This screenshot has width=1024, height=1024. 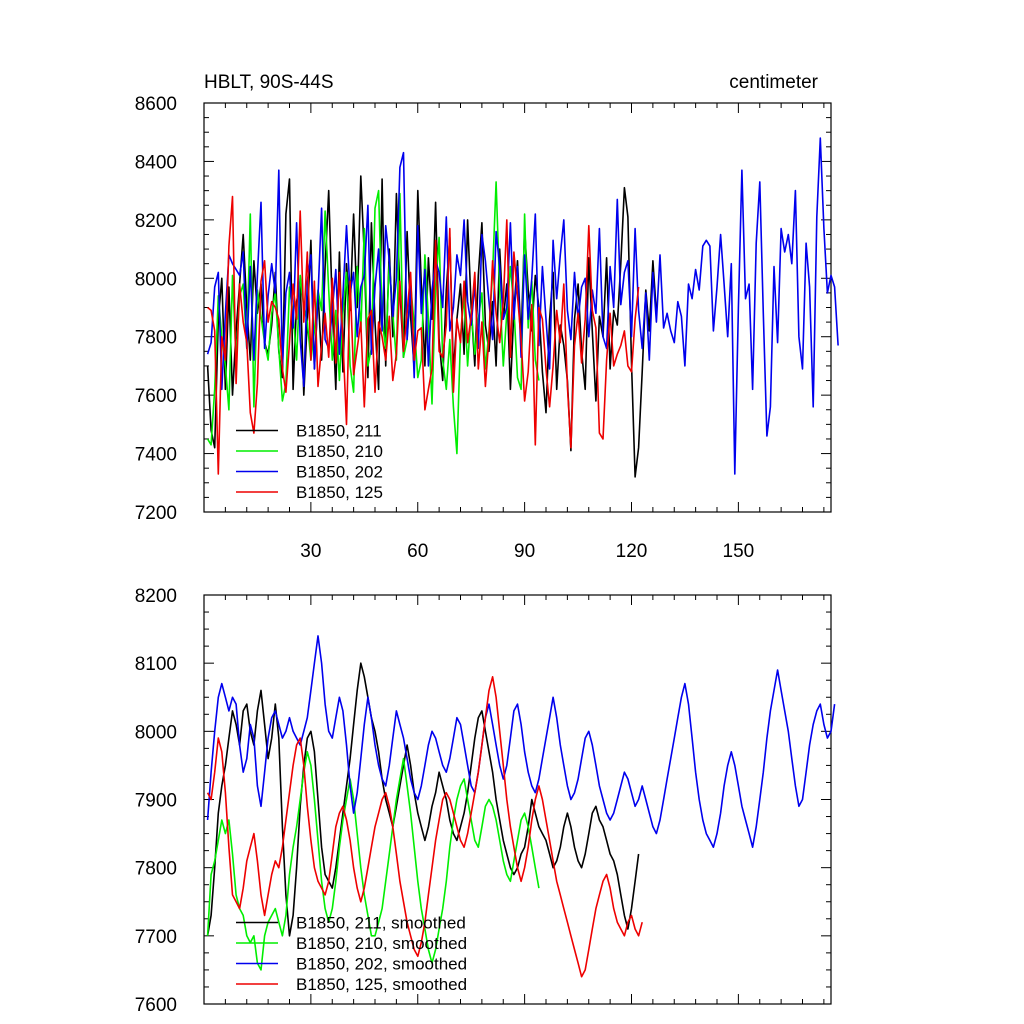 I want to click on legend-label-b1850-125: B1850, 125, so click(x=339, y=492).